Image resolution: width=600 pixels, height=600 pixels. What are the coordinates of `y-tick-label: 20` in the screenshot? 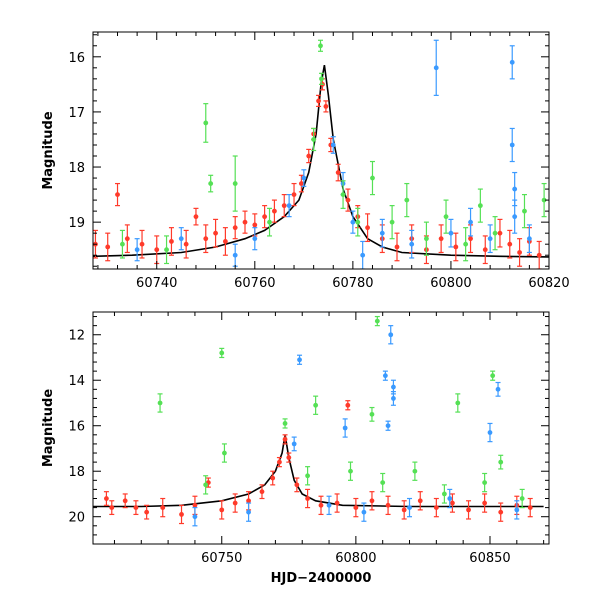 It's located at (76, 518).